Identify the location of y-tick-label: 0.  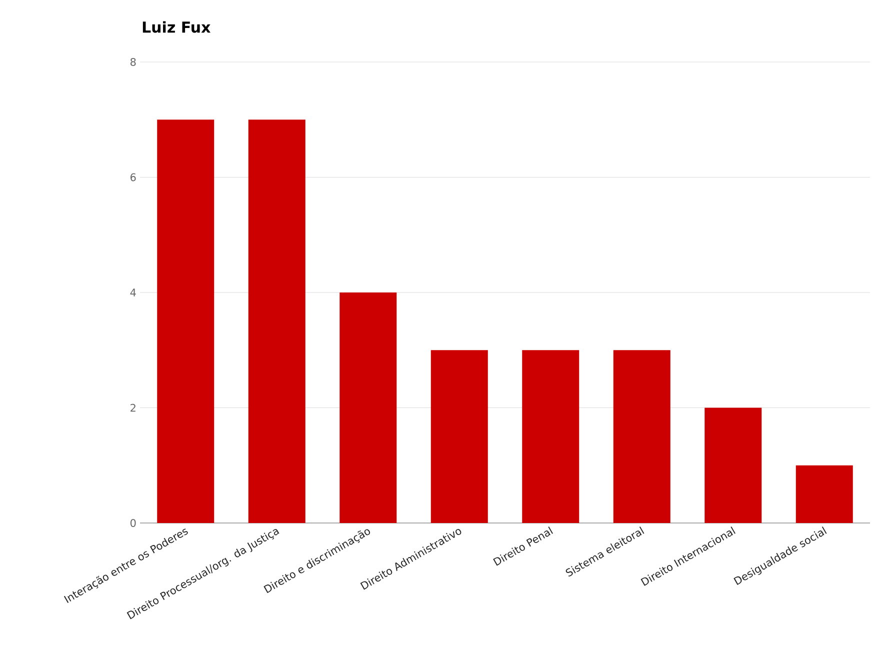
(133, 523).